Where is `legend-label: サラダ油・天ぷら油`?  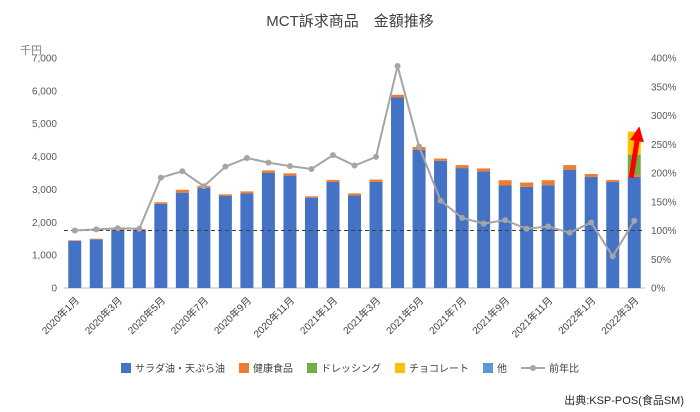 legend-label: サラダ油・天ぷら油 is located at coordinates (180, 369).